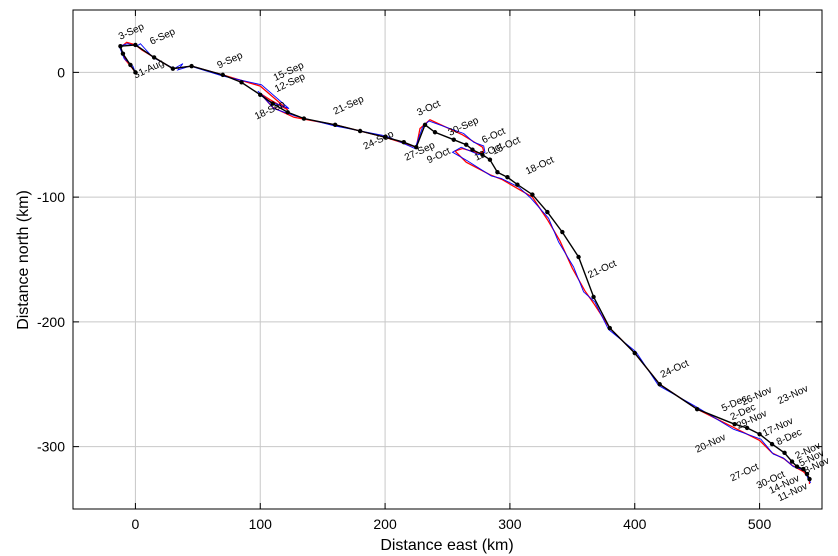  Describe the element at coordinates (510, 524) in the screenshot. I see `x-tick-label: 300` at that location.